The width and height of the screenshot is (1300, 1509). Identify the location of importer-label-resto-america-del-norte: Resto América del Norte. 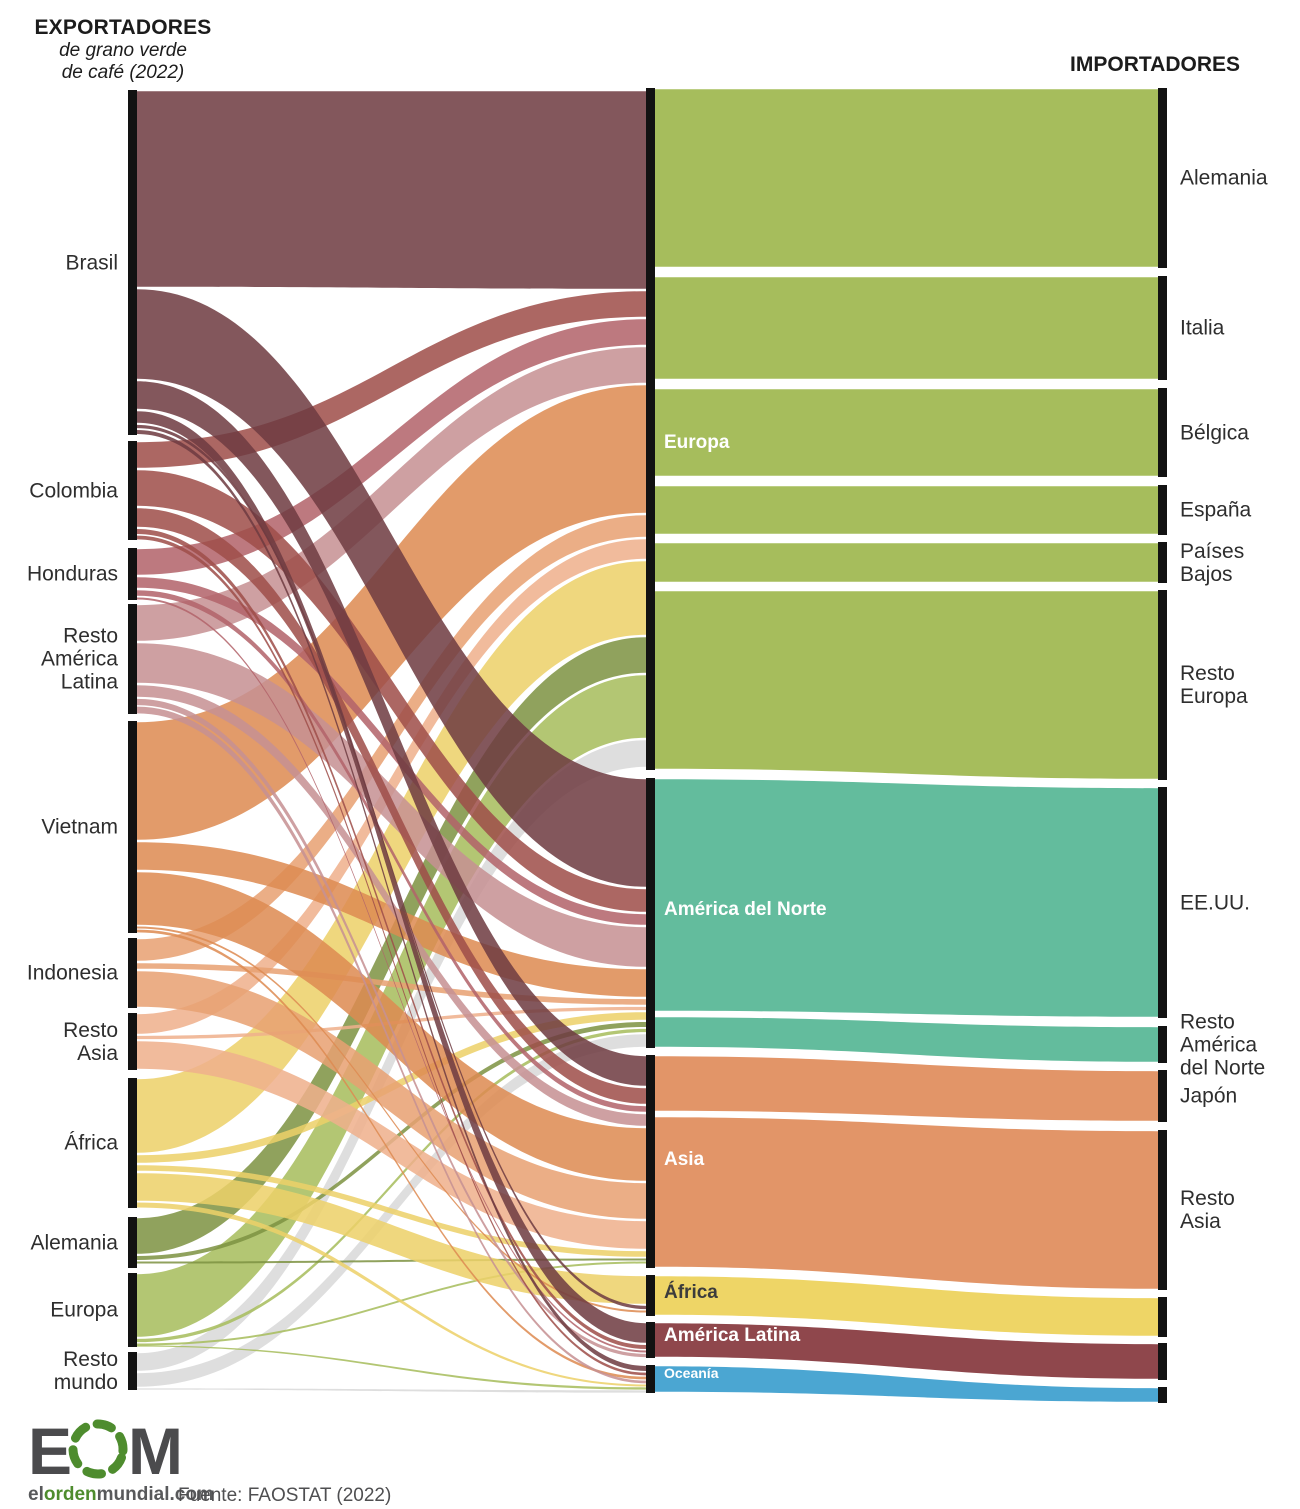
(1223, 1044).